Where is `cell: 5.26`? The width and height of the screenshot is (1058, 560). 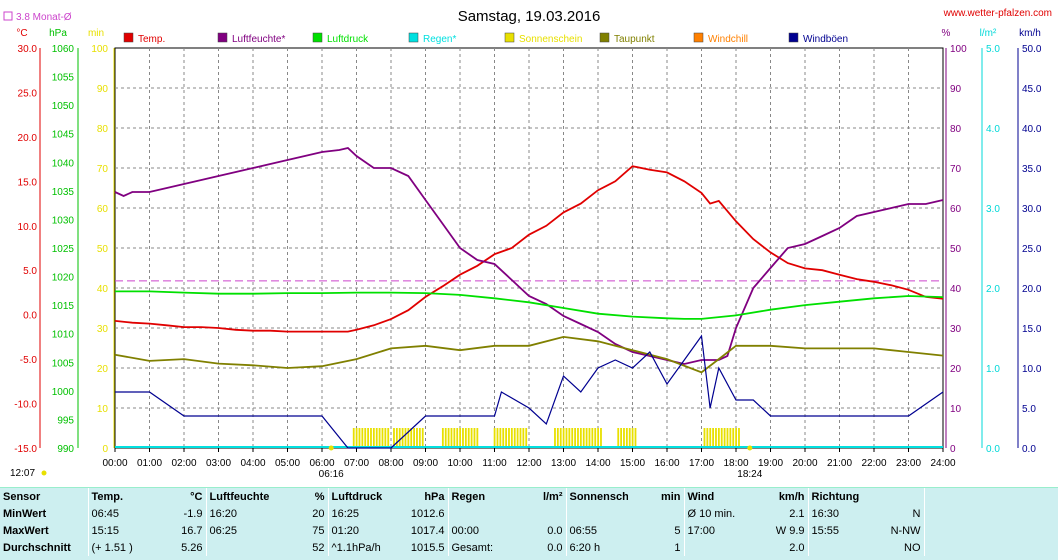
cell: 5.26 is located at coordinates (192, 547).